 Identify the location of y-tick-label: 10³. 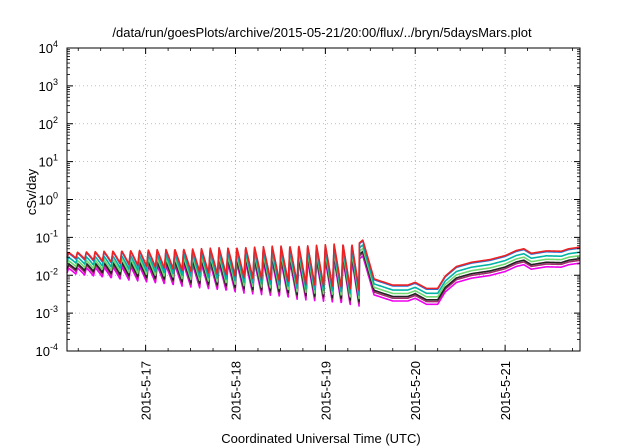
(48, 85).